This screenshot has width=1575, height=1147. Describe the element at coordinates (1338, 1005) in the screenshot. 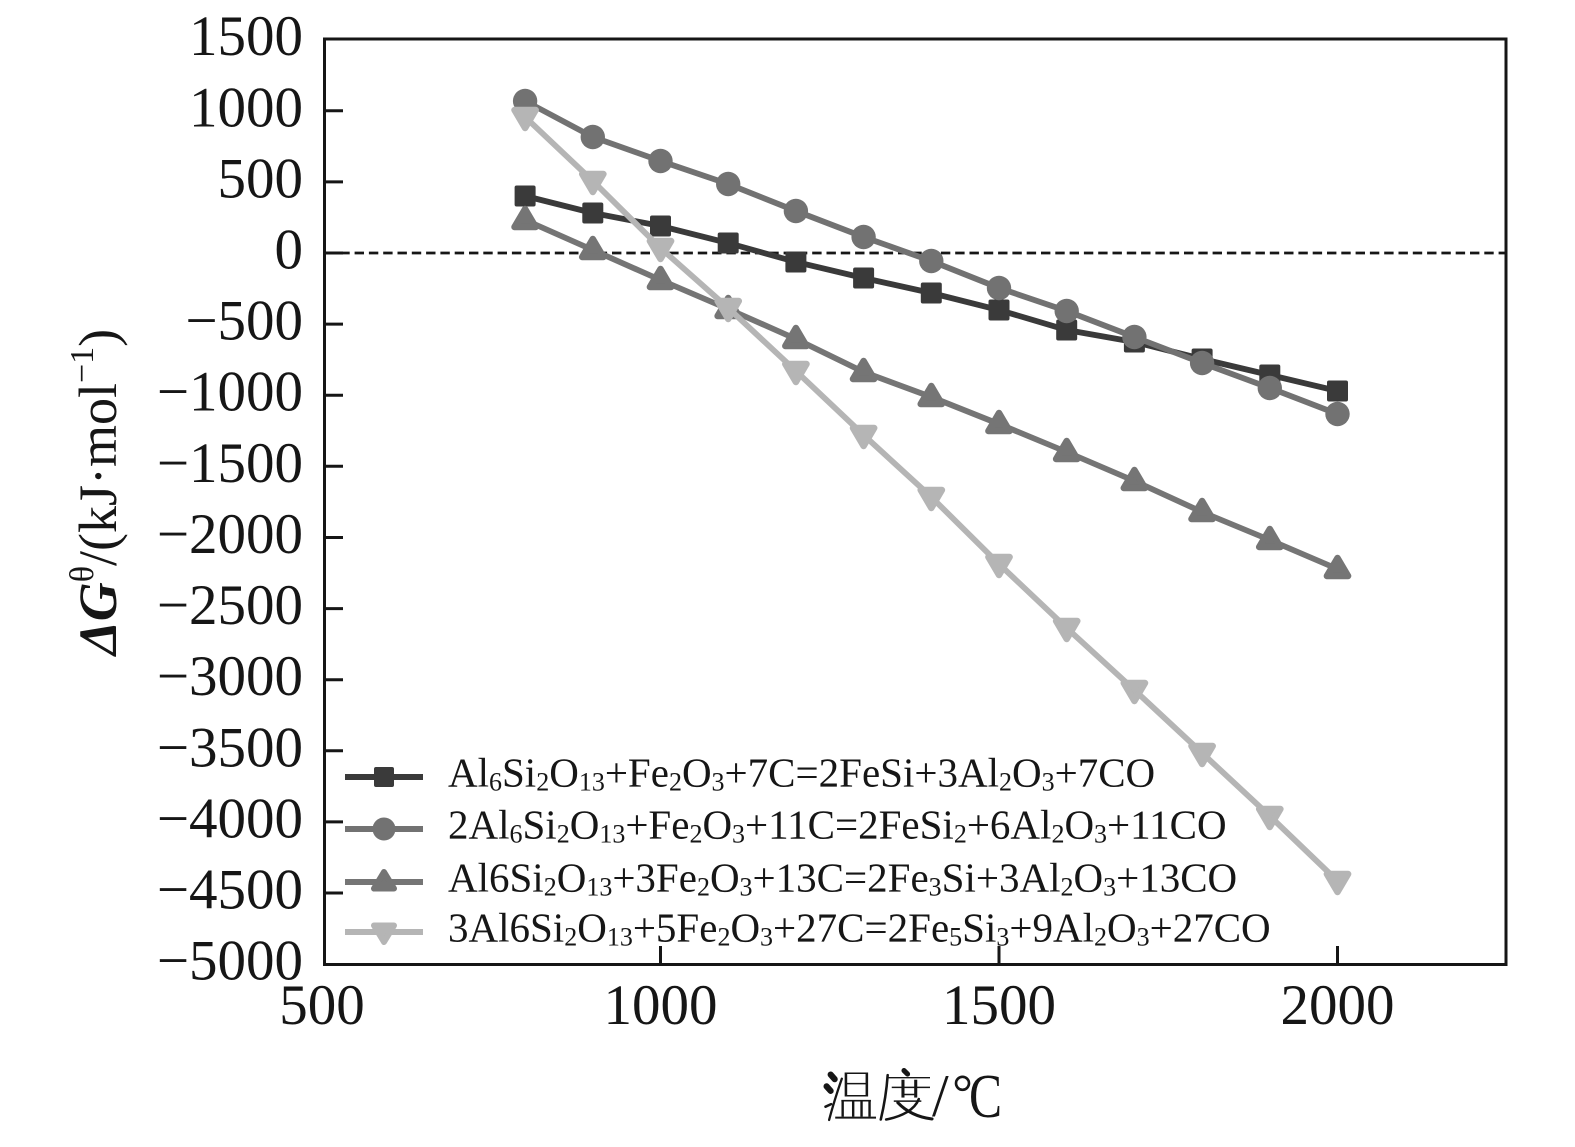

I see `svg-text: 2000` at that location.